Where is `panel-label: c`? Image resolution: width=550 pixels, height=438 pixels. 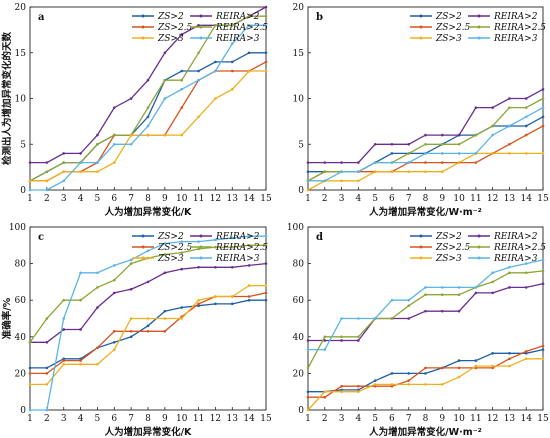 panel-label: c is located at coordinates (41, 237).